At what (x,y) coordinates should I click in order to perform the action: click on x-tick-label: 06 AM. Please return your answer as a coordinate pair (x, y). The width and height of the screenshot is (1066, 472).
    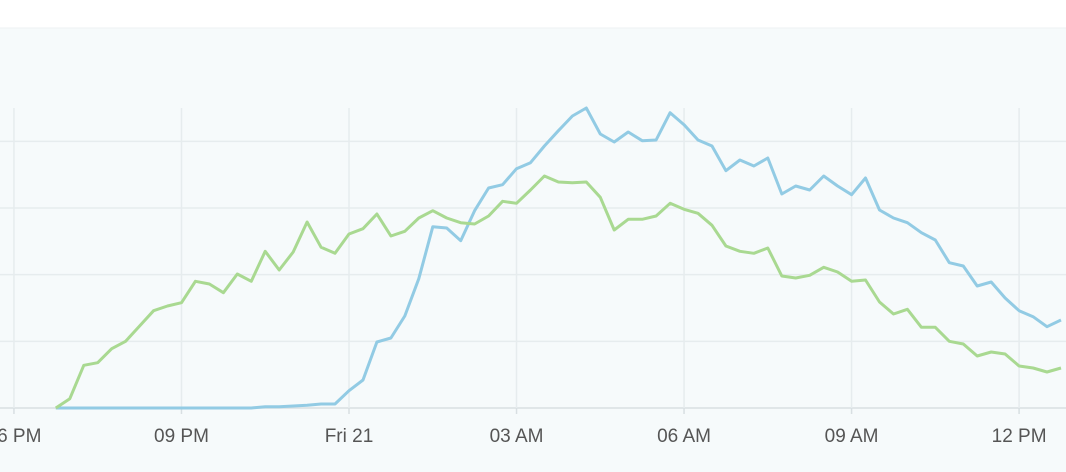
    Looking at the image, I should click on (684, 436).